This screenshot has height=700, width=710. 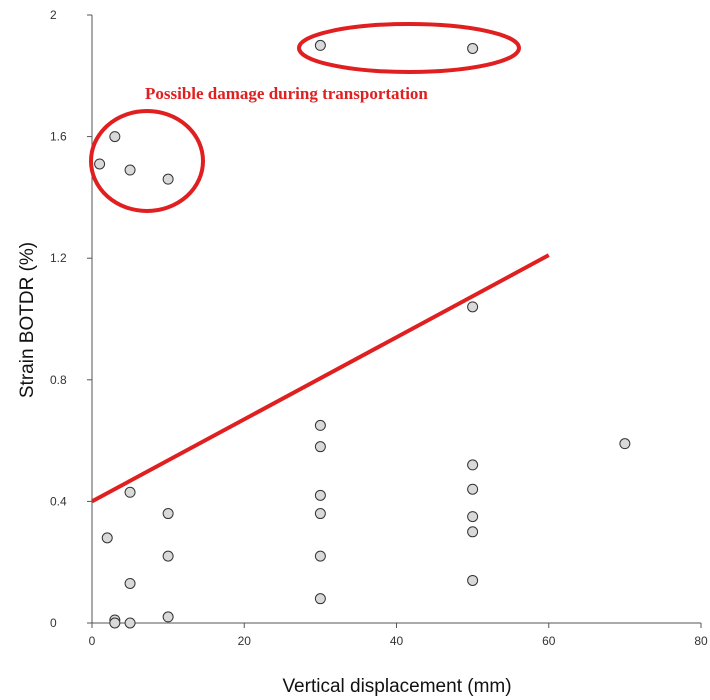 I want to click on y-tick-label: 0, so click(x=53, y=623).